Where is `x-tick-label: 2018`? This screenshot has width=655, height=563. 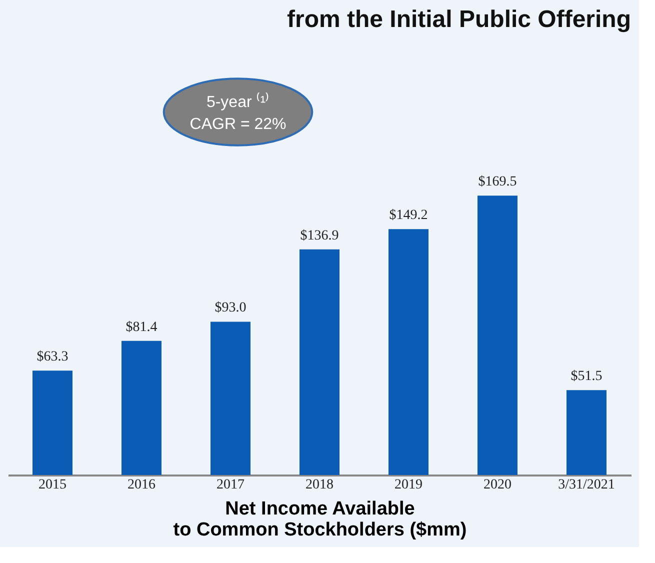 x-tick-label: 2018 is located at coordinates (320, 485).